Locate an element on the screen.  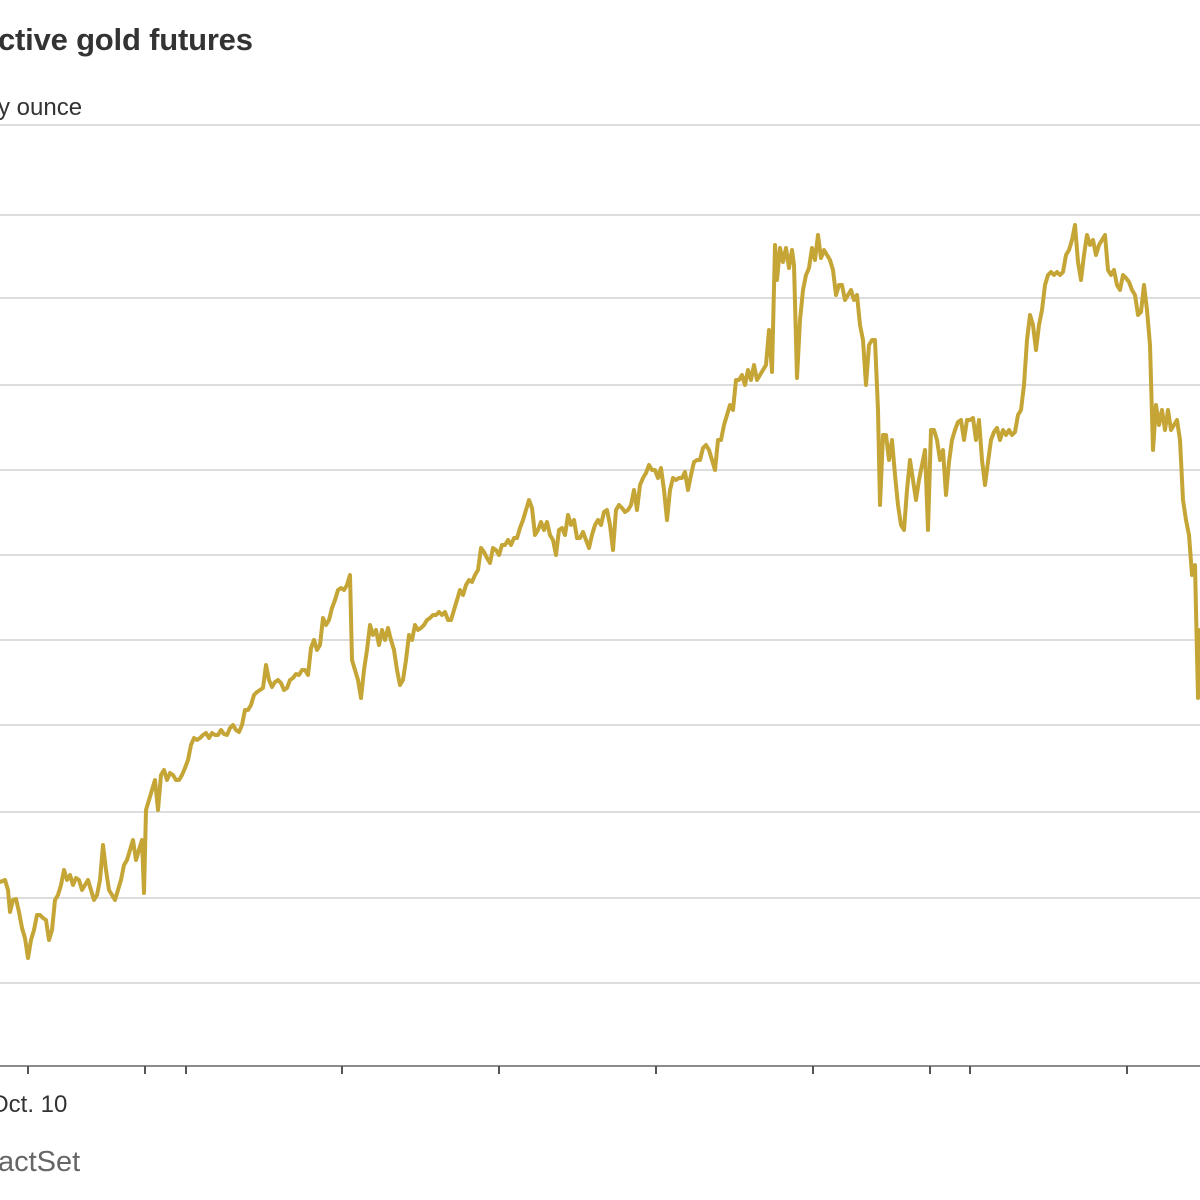
chart-title: ctive gold futures is located at coordinates (126, 39).